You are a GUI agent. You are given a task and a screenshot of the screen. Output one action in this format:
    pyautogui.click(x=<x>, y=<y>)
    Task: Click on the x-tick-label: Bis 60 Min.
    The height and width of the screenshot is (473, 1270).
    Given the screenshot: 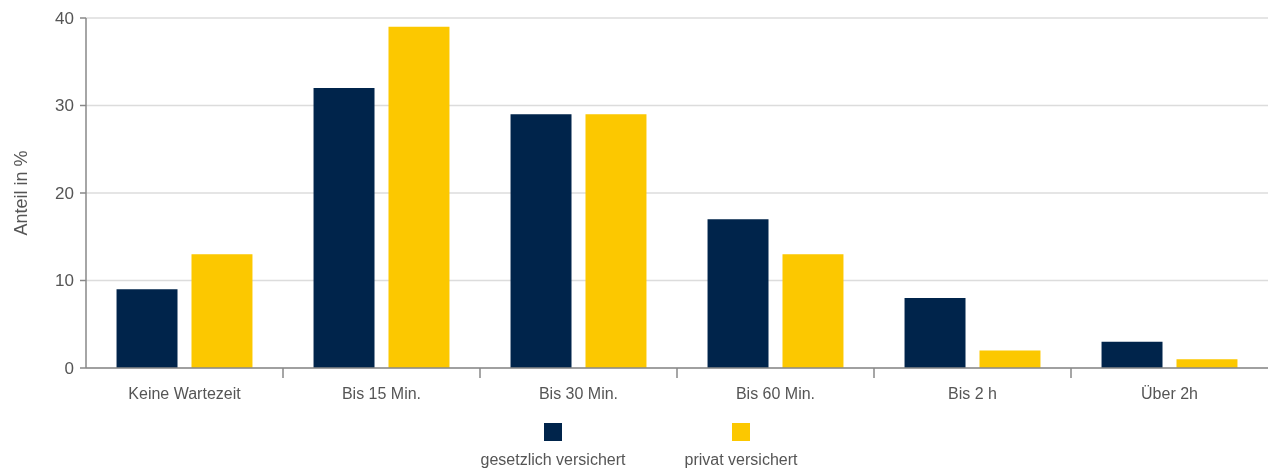 What is the action you would take?
    pyautogui.click(x=775, y=393)
    